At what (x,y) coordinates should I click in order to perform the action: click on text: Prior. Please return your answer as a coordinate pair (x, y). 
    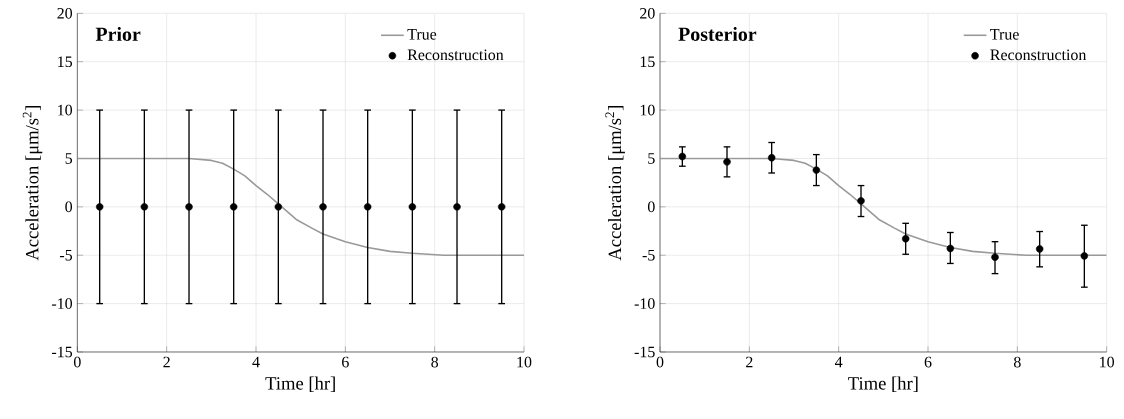
    Looking at the image, I should click on (118, 34).